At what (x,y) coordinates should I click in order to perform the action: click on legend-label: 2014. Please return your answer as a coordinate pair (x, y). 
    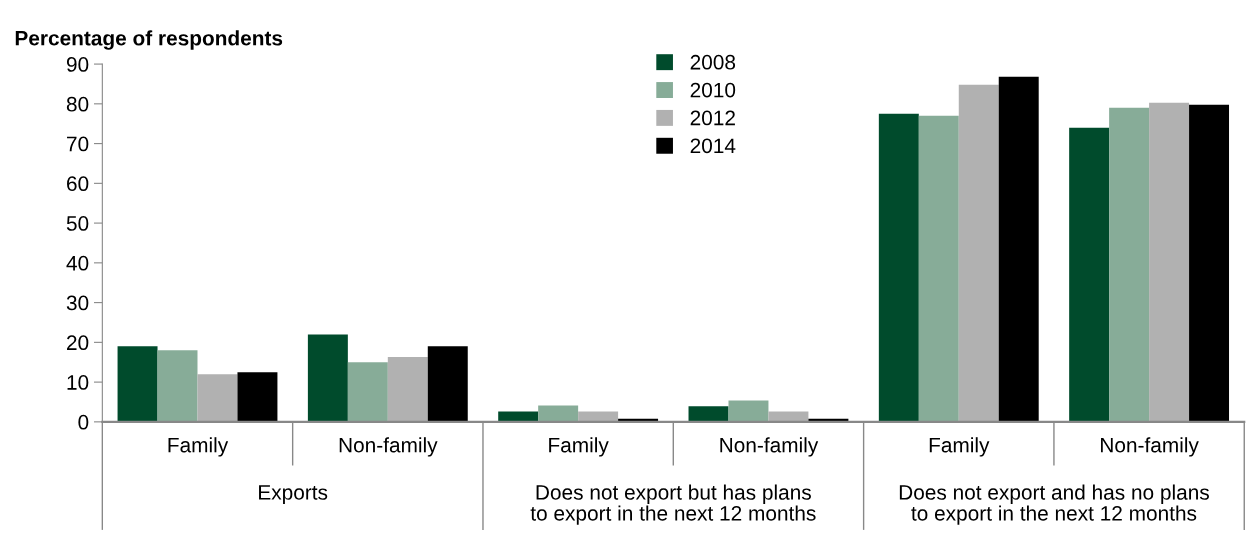
    Looking at the image, I should click on (713, 146).